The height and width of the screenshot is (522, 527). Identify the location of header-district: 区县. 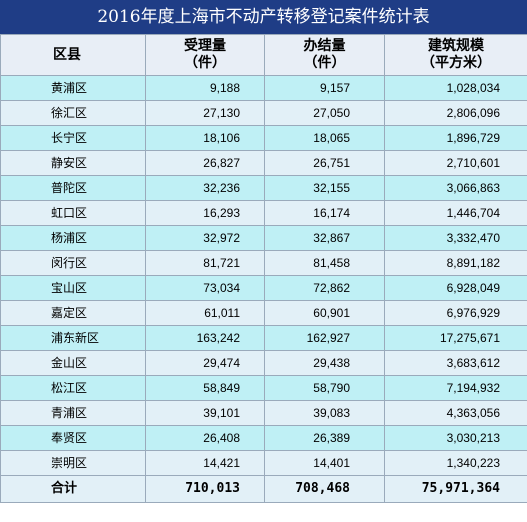
(73, 55).